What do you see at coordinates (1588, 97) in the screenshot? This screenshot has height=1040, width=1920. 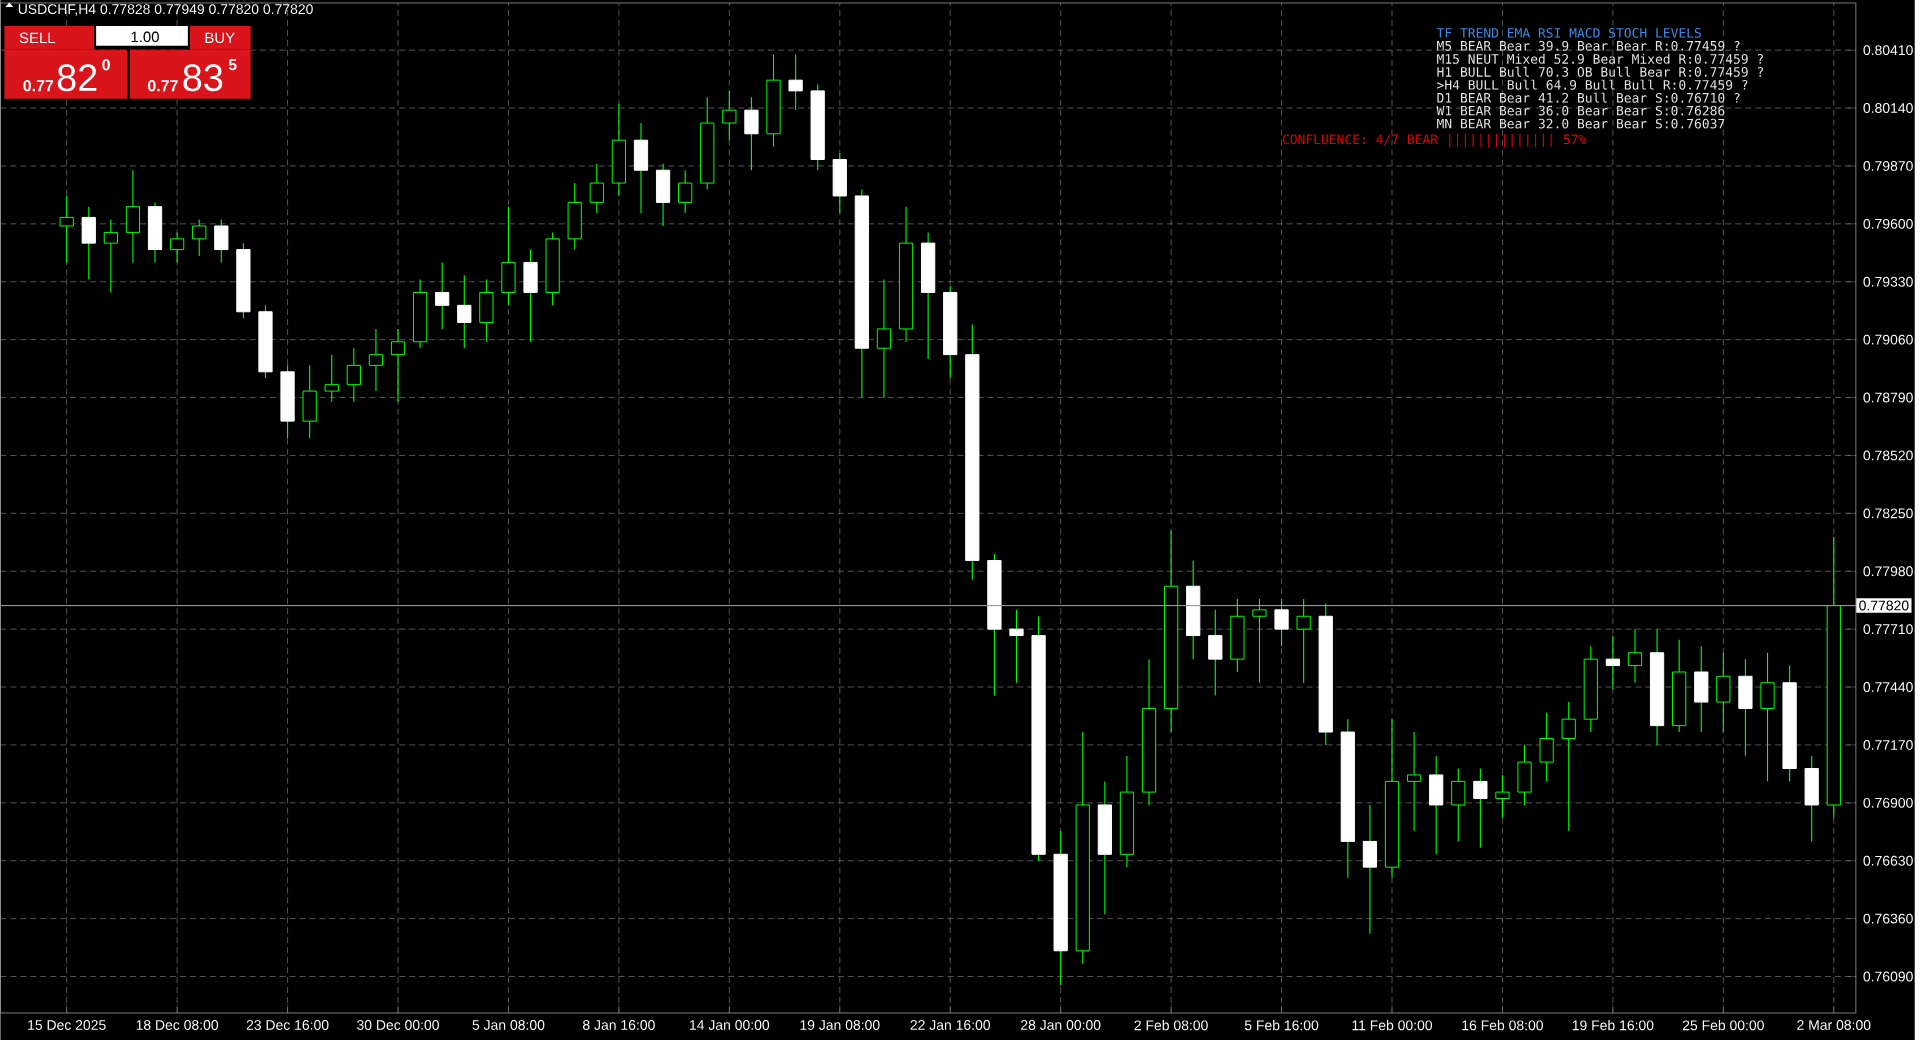 I see `annotation: D1 BEAR Bear 41.2 Bull Bear S:0.76710 ?` at bounding box center [1588, 97].